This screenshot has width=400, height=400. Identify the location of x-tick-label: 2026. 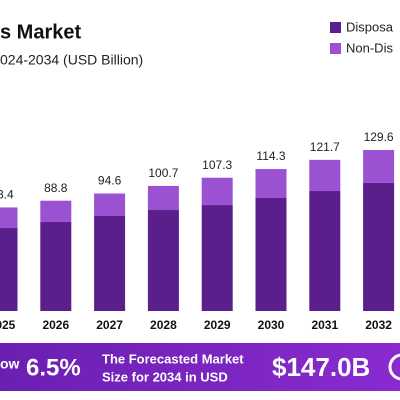
(55, 325).